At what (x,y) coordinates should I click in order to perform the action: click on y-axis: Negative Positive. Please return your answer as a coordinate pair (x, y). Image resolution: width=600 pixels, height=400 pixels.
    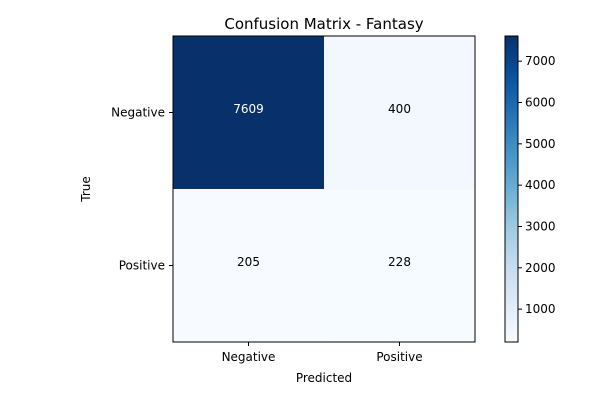
    Looking at the image, I should click on (142, 189).